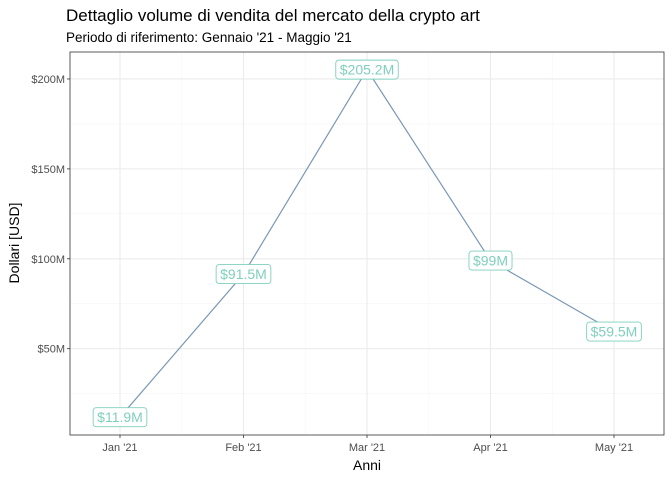  I want to click on data-label-text: $59.5M, so click(614, 332).